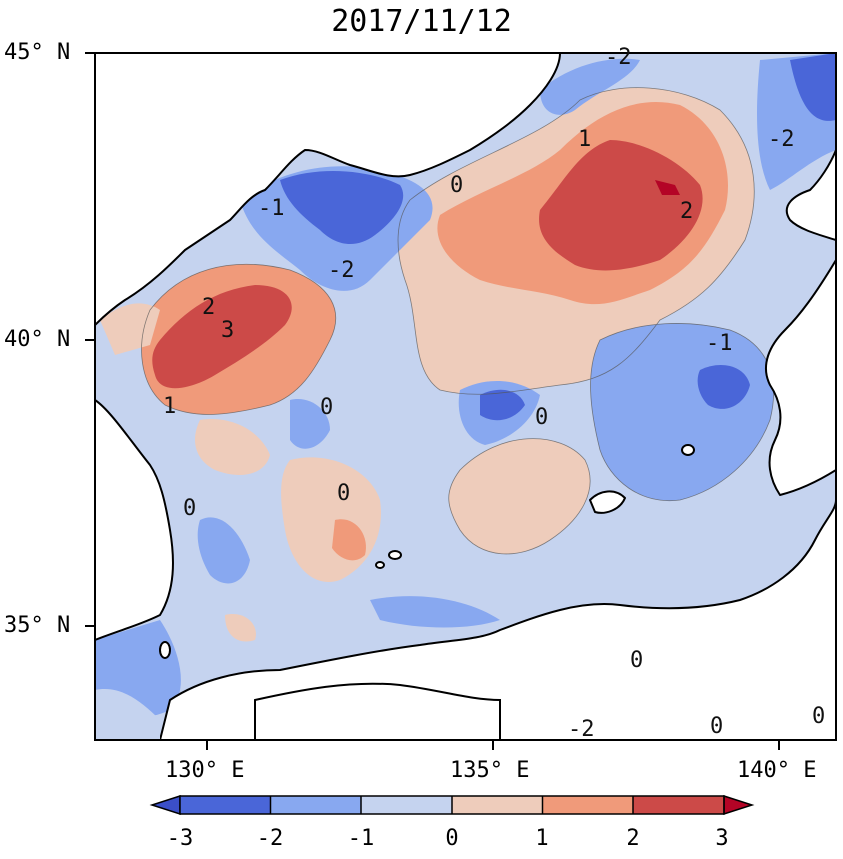  I want to click on lon-label-140: 140° E, so click(777, 770).